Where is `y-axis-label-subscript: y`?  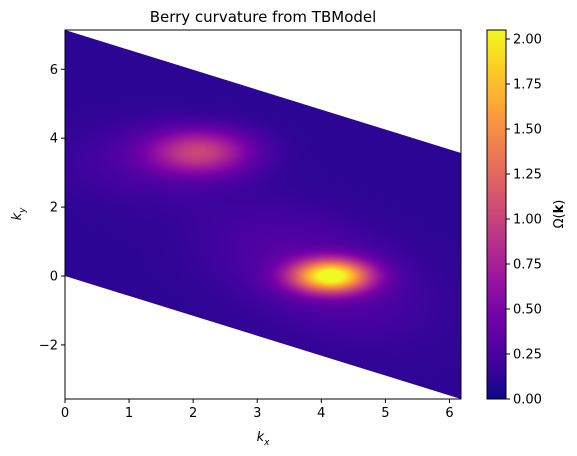
y-axis-label-subscript: y is located at coordinates (23, 210).